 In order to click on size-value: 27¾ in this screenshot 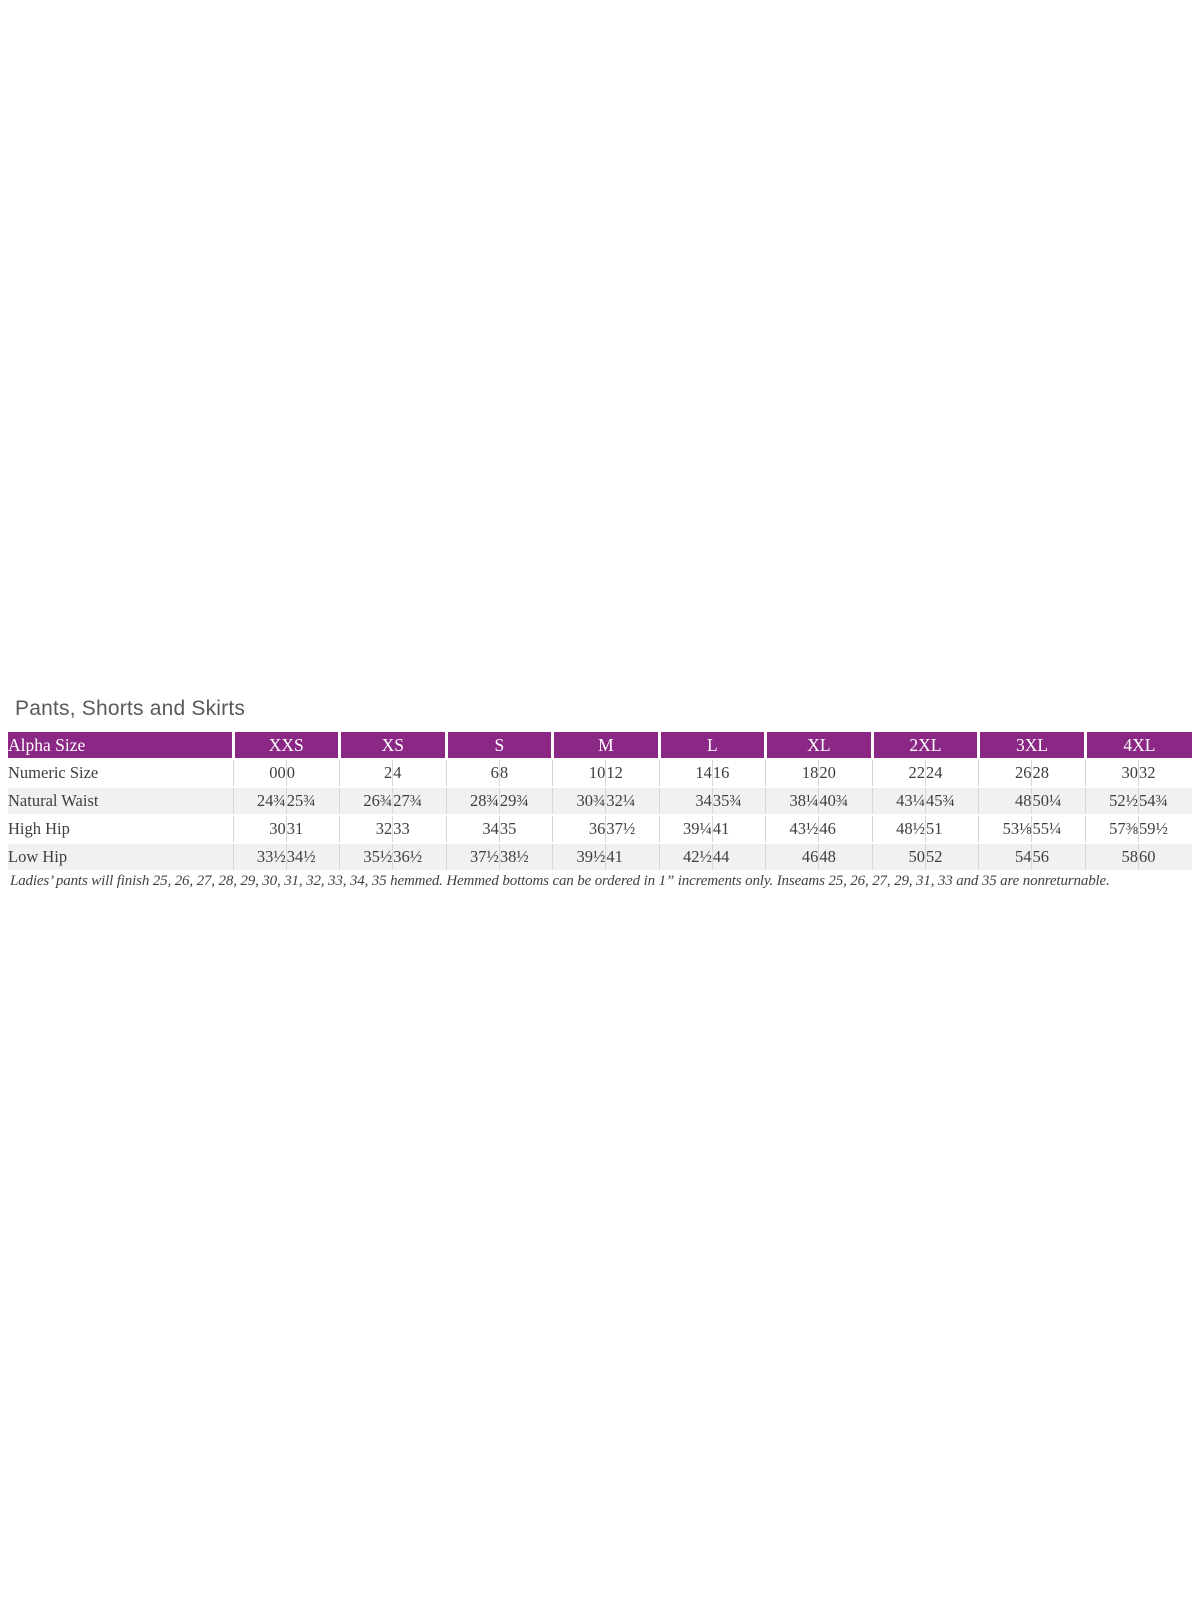, I will do `click(419, 800)`.